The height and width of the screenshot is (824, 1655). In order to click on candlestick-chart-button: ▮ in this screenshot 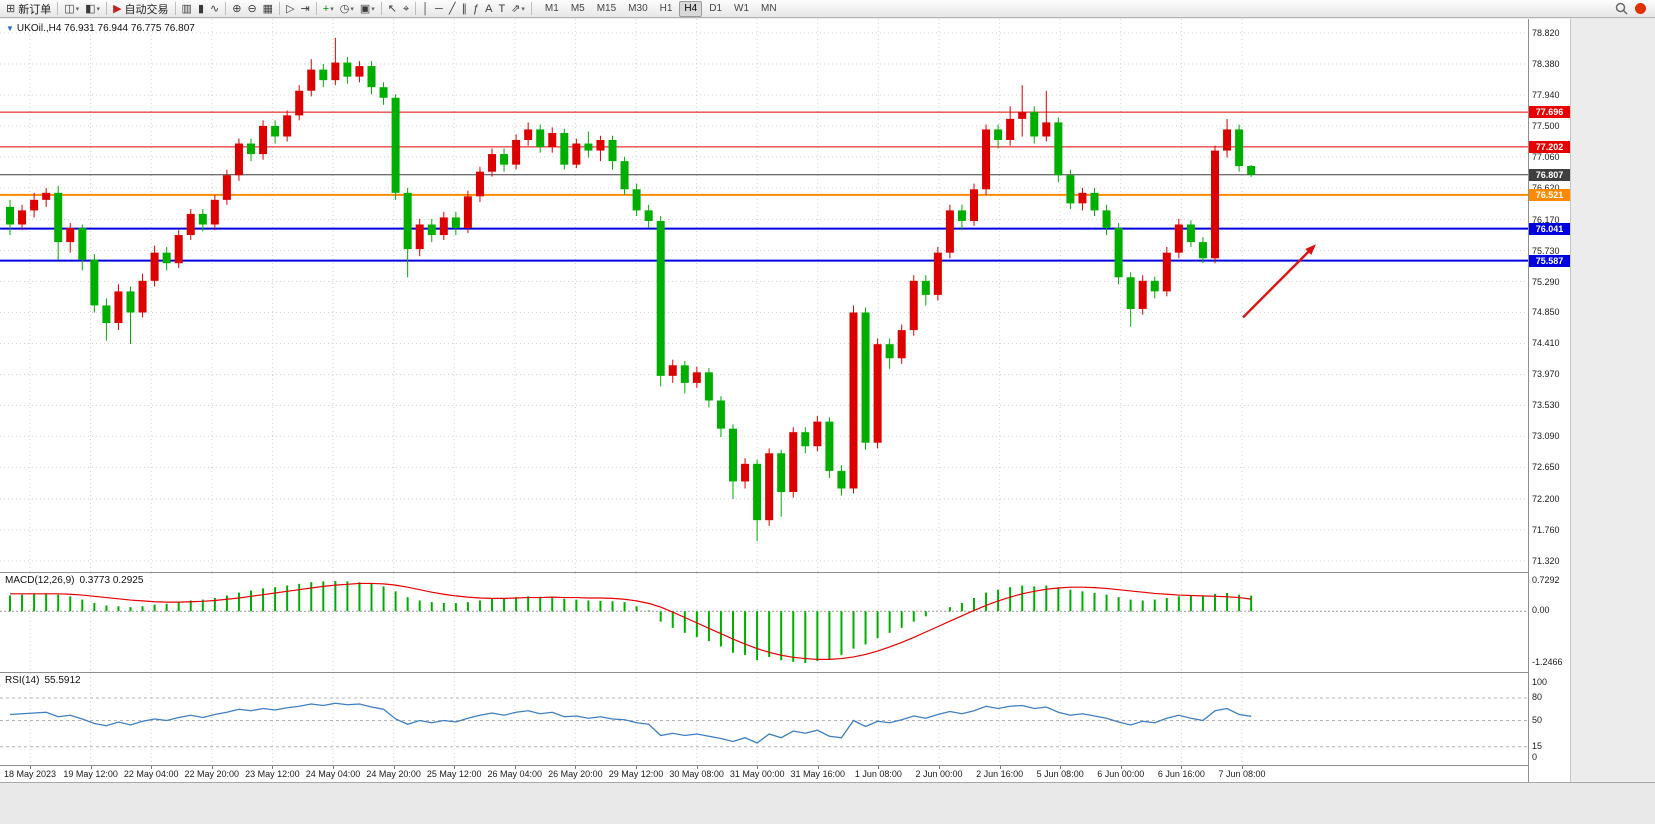, I will do `click(201, 9)`.